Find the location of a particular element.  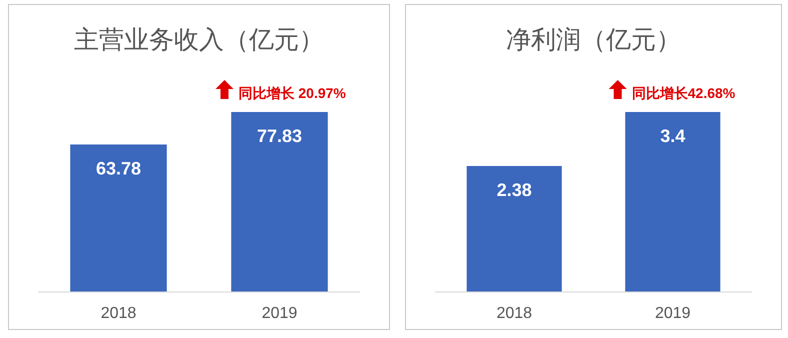

data-label: 63.78 is located at coordinates (119, 168).